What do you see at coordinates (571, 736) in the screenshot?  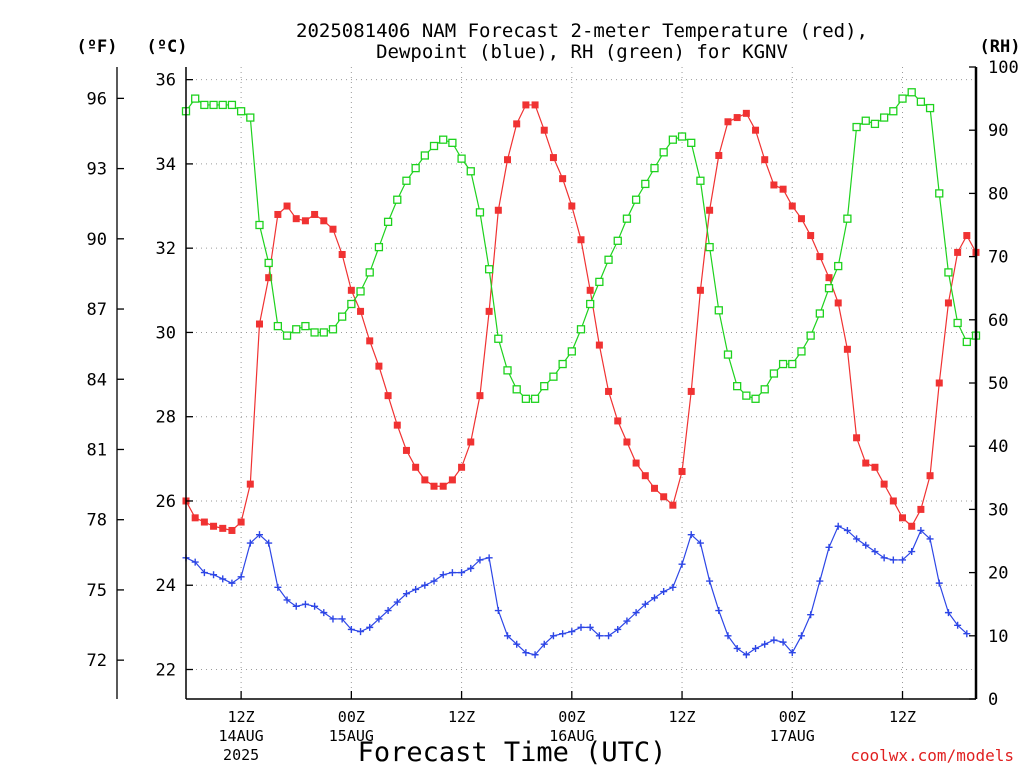 I see `date-tick-label: 16AUG` at bounding box center [571, 736].